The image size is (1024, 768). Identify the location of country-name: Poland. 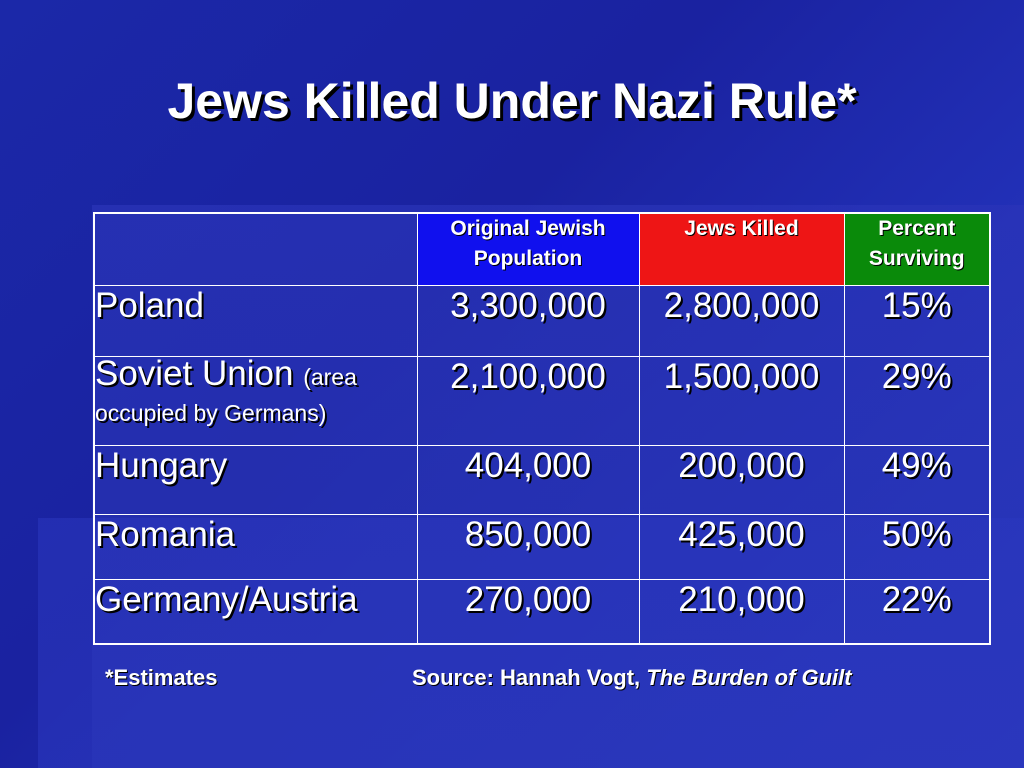
(149, 305).